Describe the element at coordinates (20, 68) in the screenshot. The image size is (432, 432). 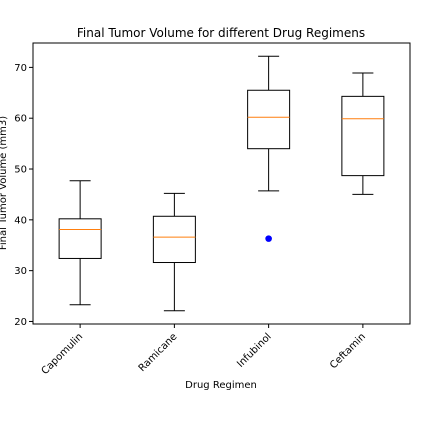
I see `y-tick-label: 70` at that location.